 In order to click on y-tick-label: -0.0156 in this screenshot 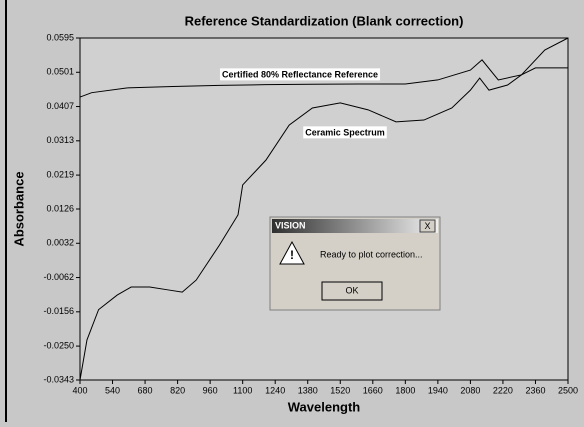, I will do `click(58, 311)`.